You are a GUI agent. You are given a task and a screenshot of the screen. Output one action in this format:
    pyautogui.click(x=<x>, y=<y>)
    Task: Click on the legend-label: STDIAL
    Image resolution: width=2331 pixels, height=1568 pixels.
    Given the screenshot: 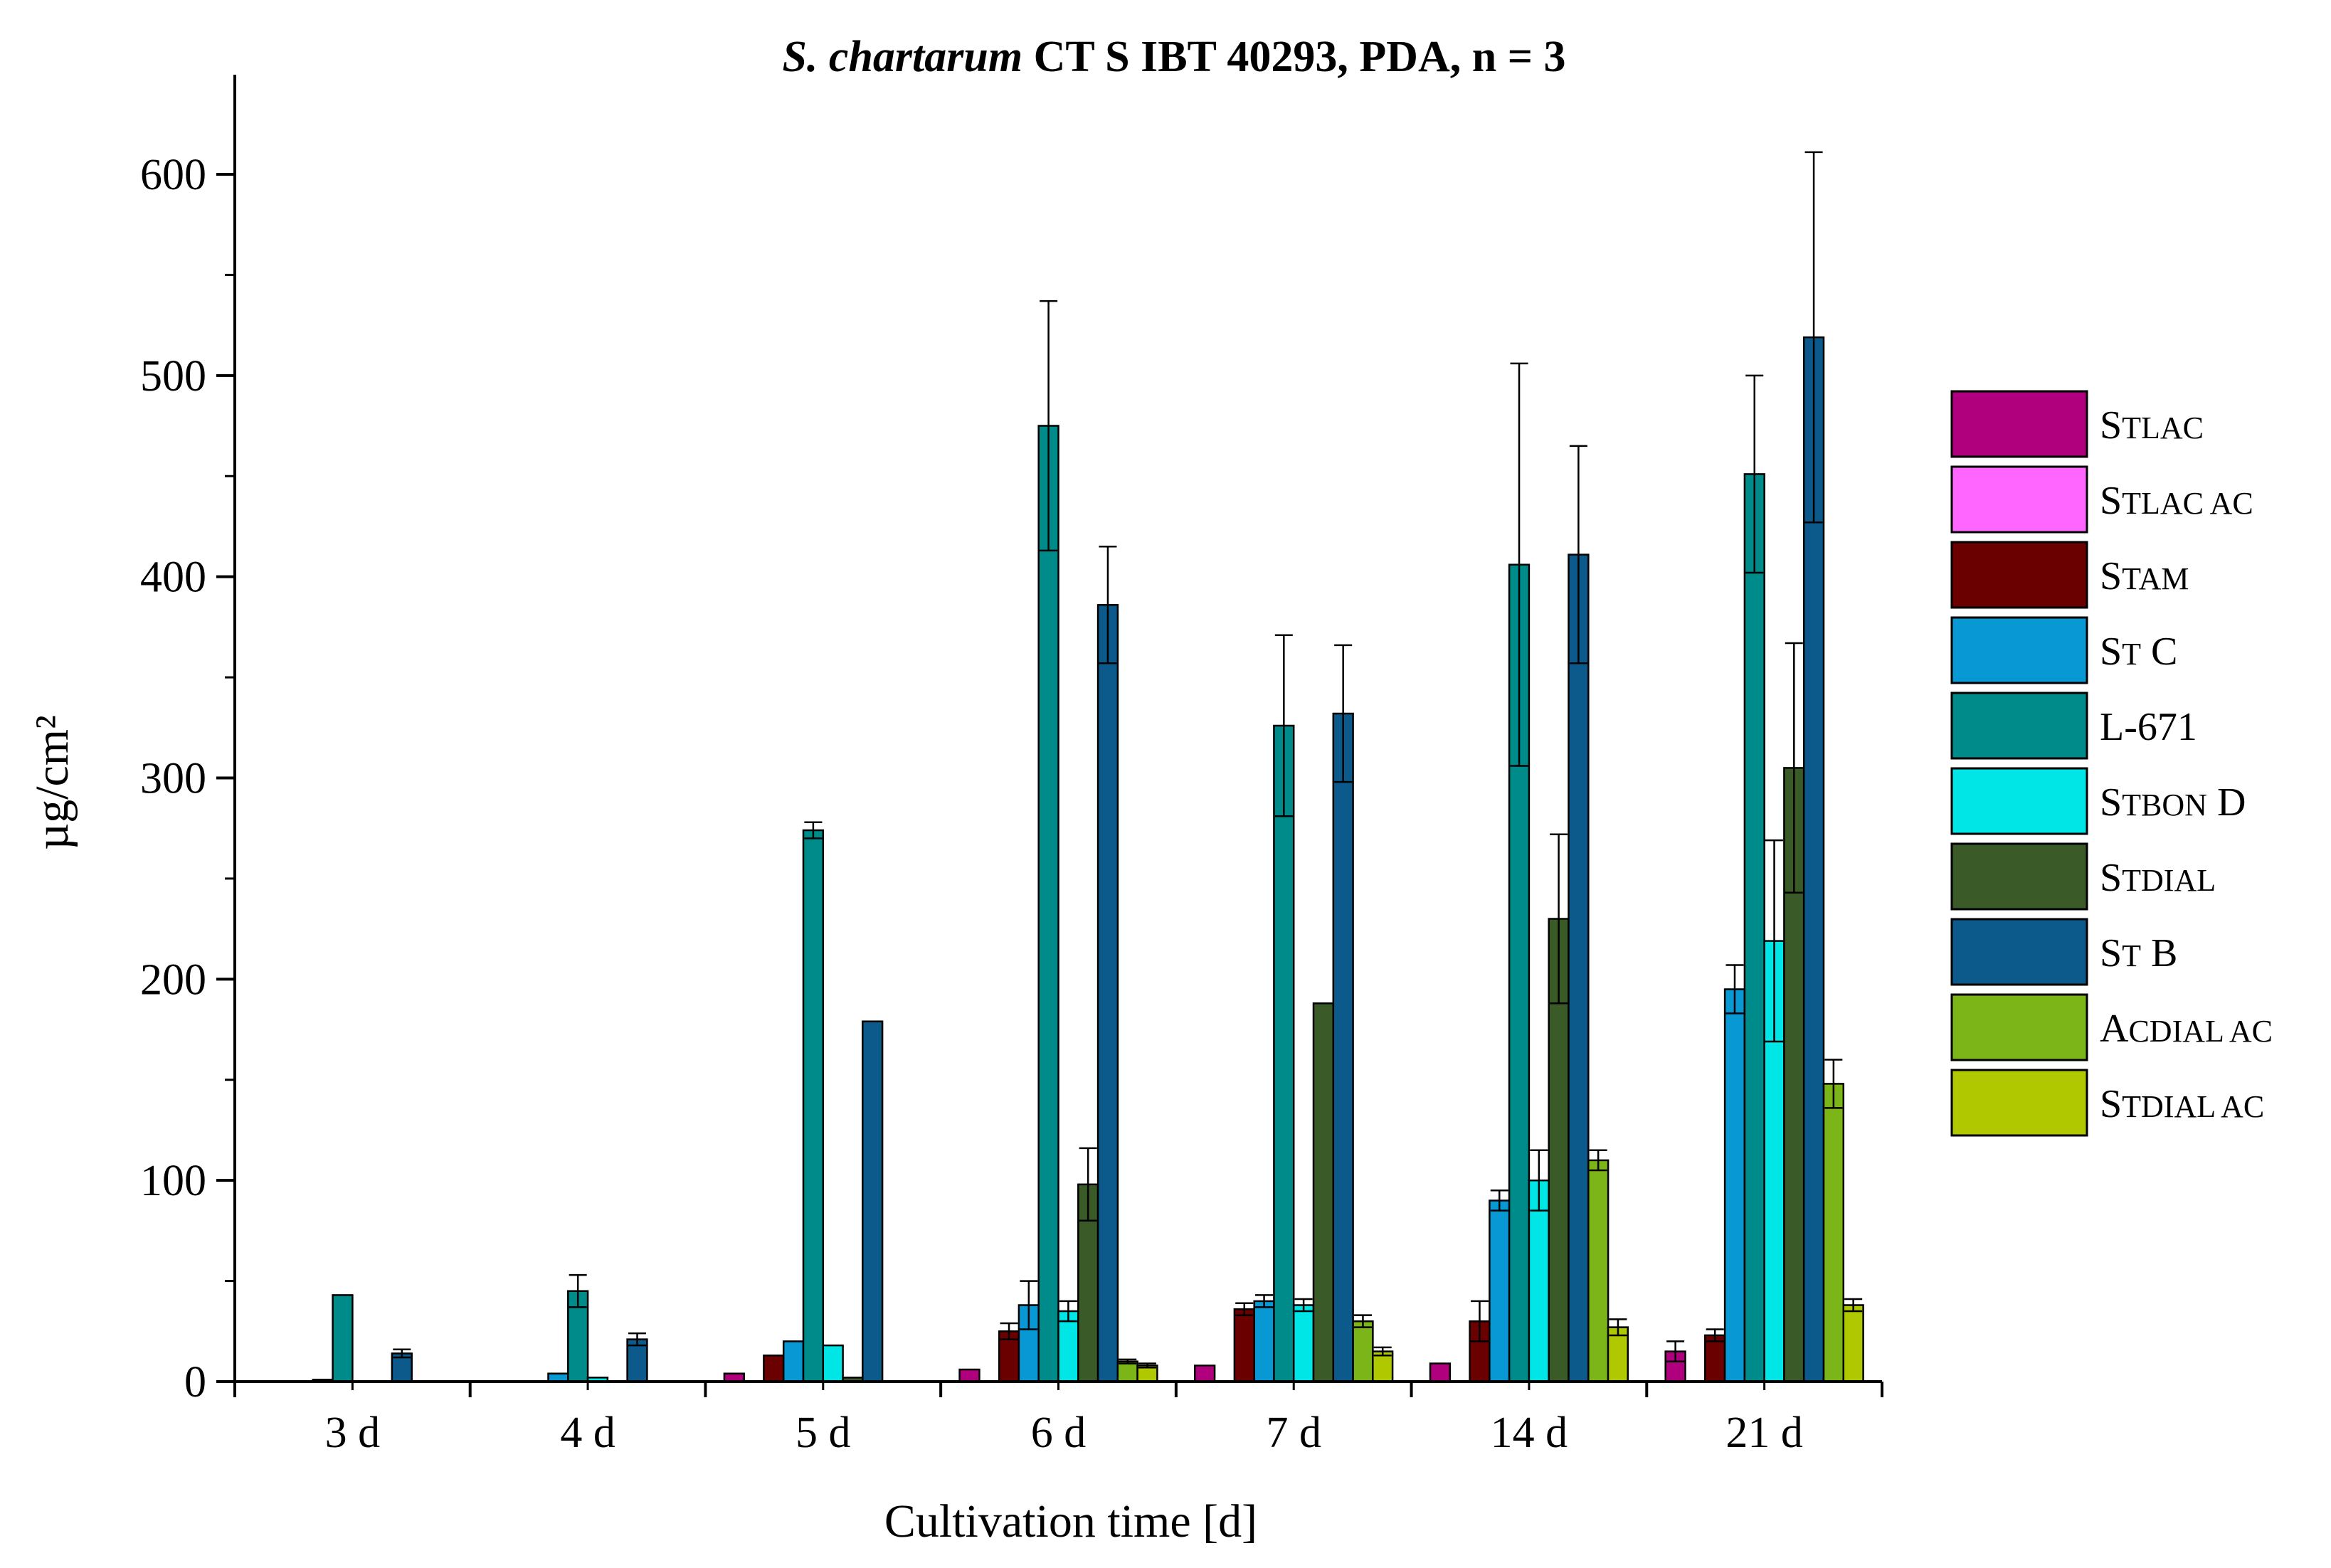 What is the action you would take?
    pyautogui.click(x=2158, y=878)
    